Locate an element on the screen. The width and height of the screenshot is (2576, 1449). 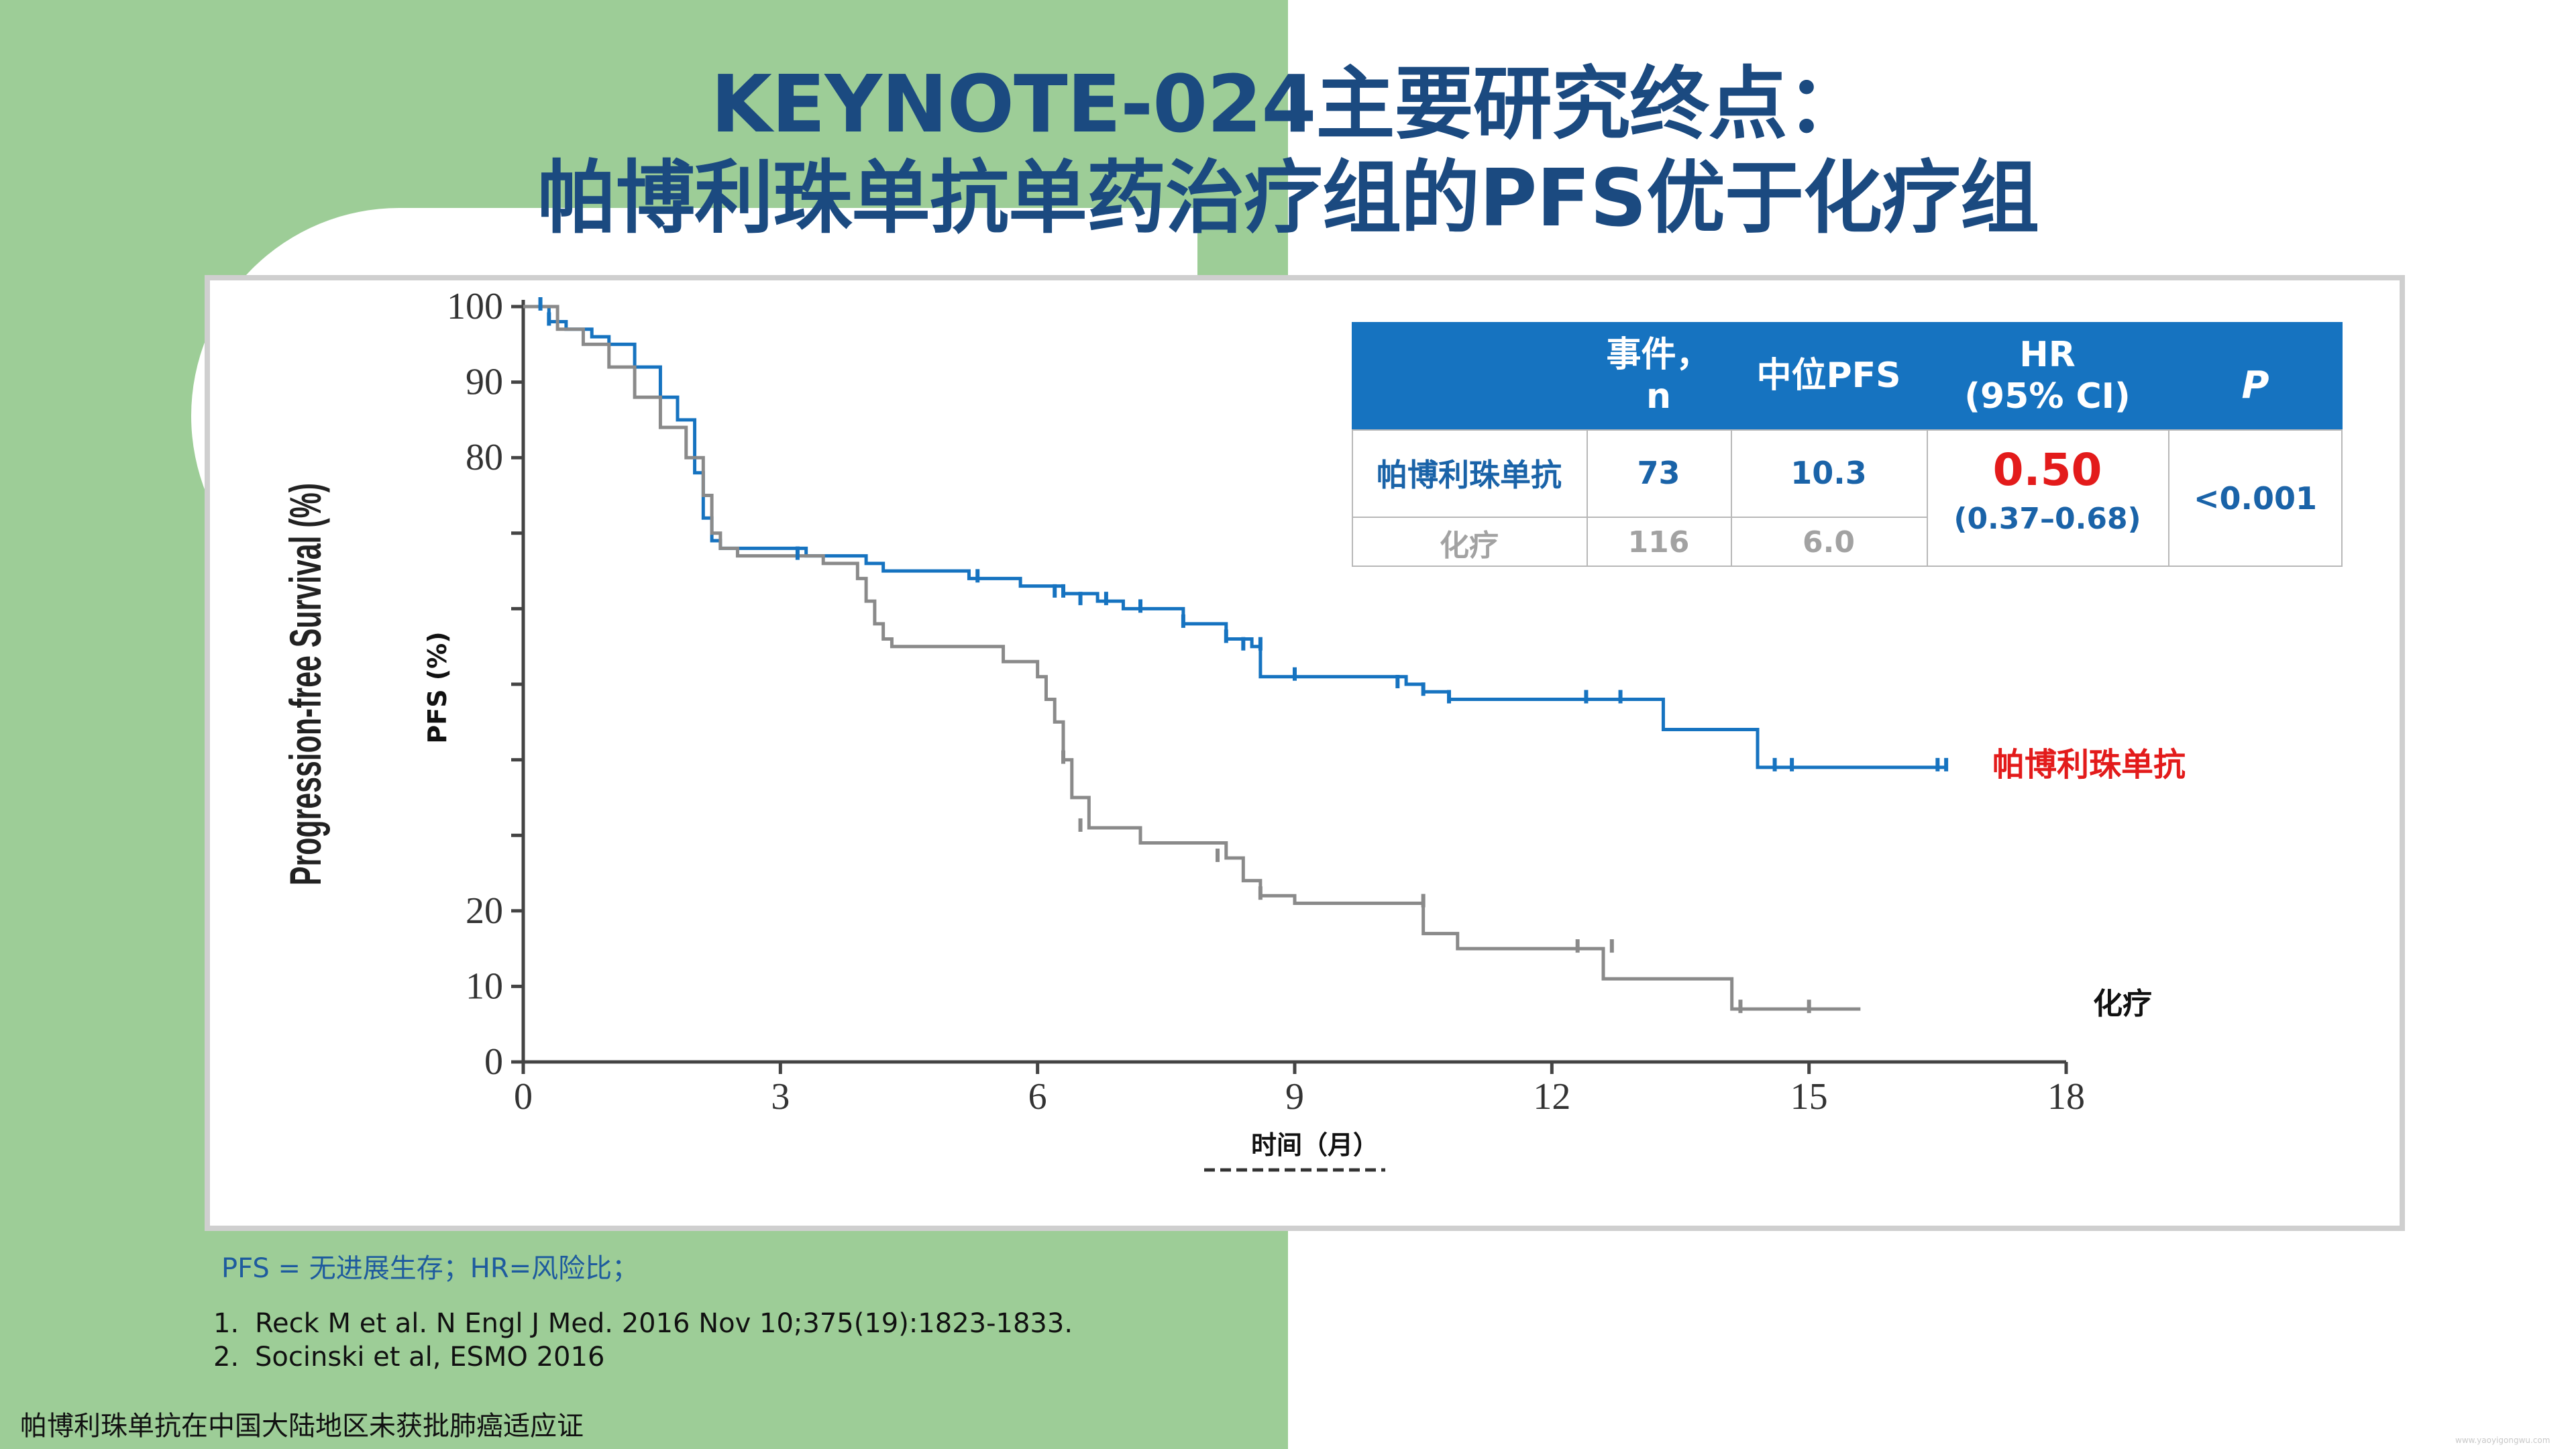
y-tick-label: 20 is located at coordinates (484, 911).